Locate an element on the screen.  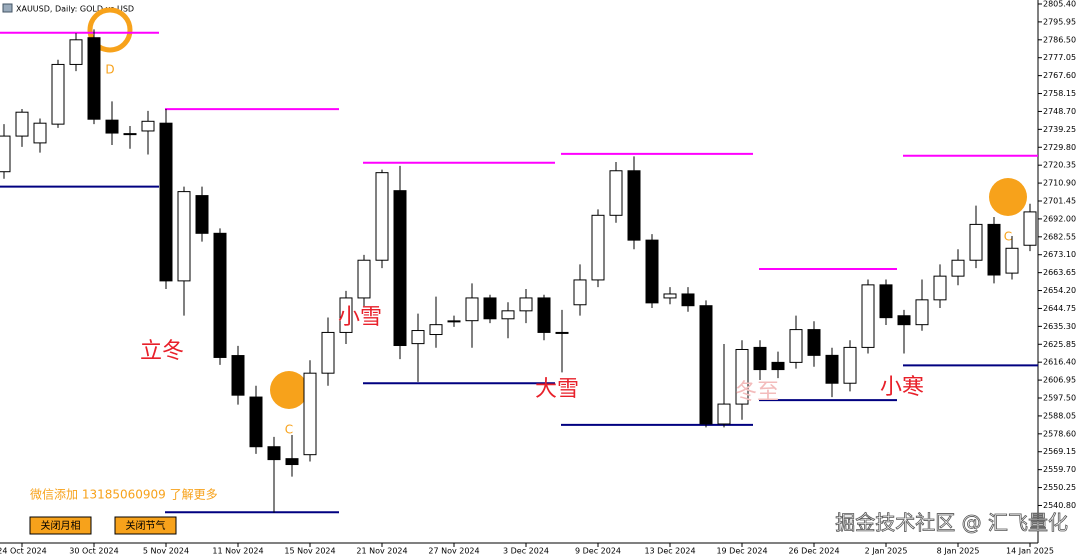
y-tick-label: 2748.70 is located at coordinates (1059, 111).